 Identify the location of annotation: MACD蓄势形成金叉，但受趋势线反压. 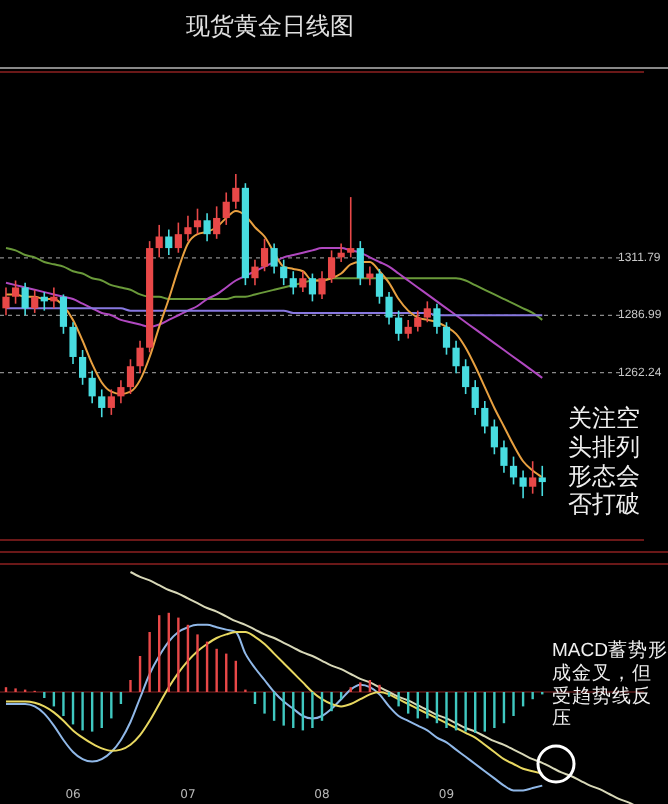
(610, 684).